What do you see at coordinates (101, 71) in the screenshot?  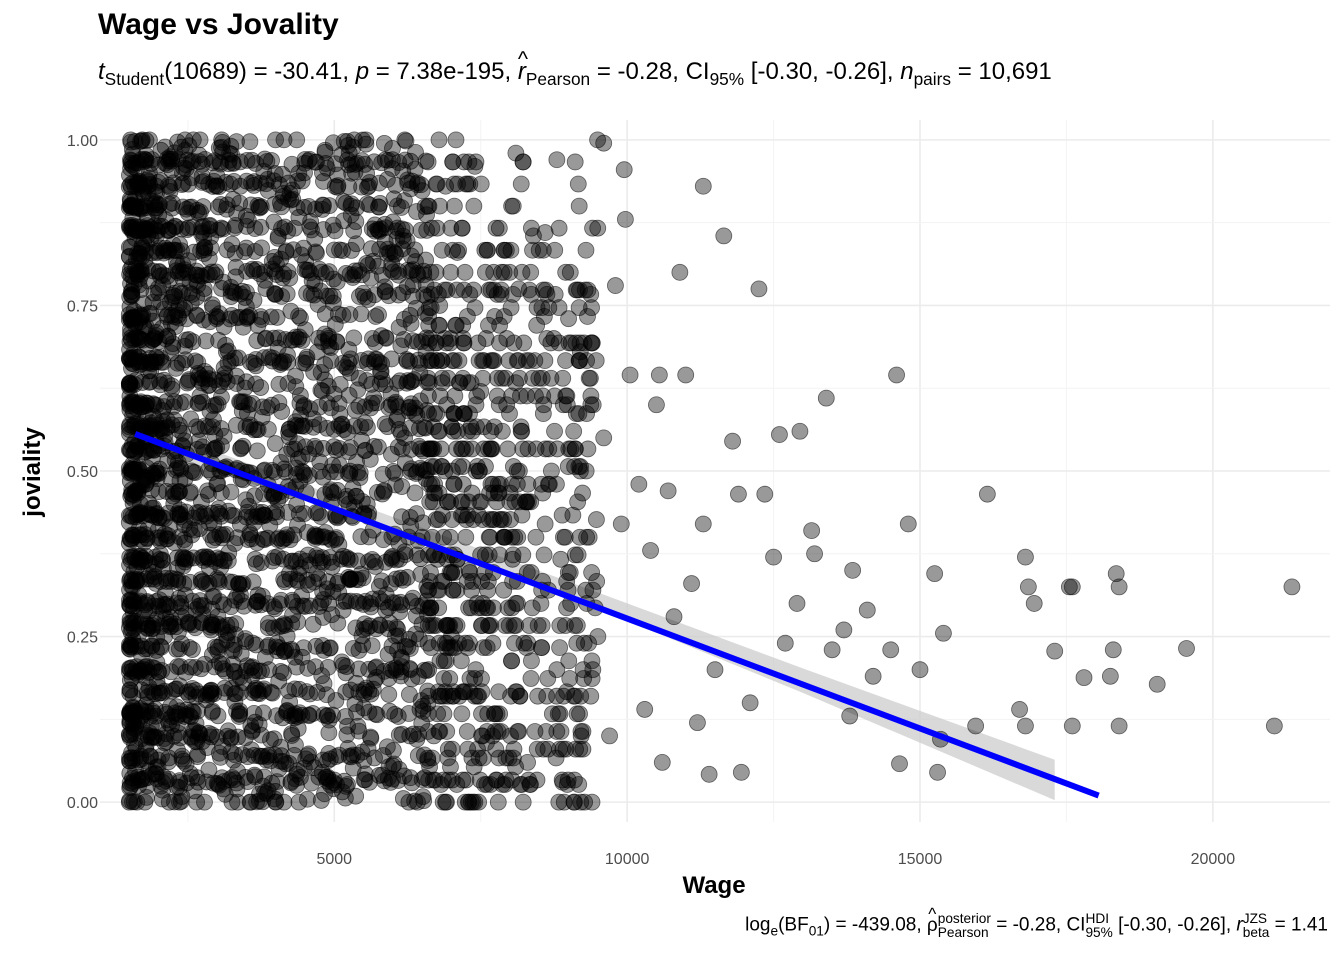 I see `subtitle-stat-symbol: t` at bounding box center [101, 71].